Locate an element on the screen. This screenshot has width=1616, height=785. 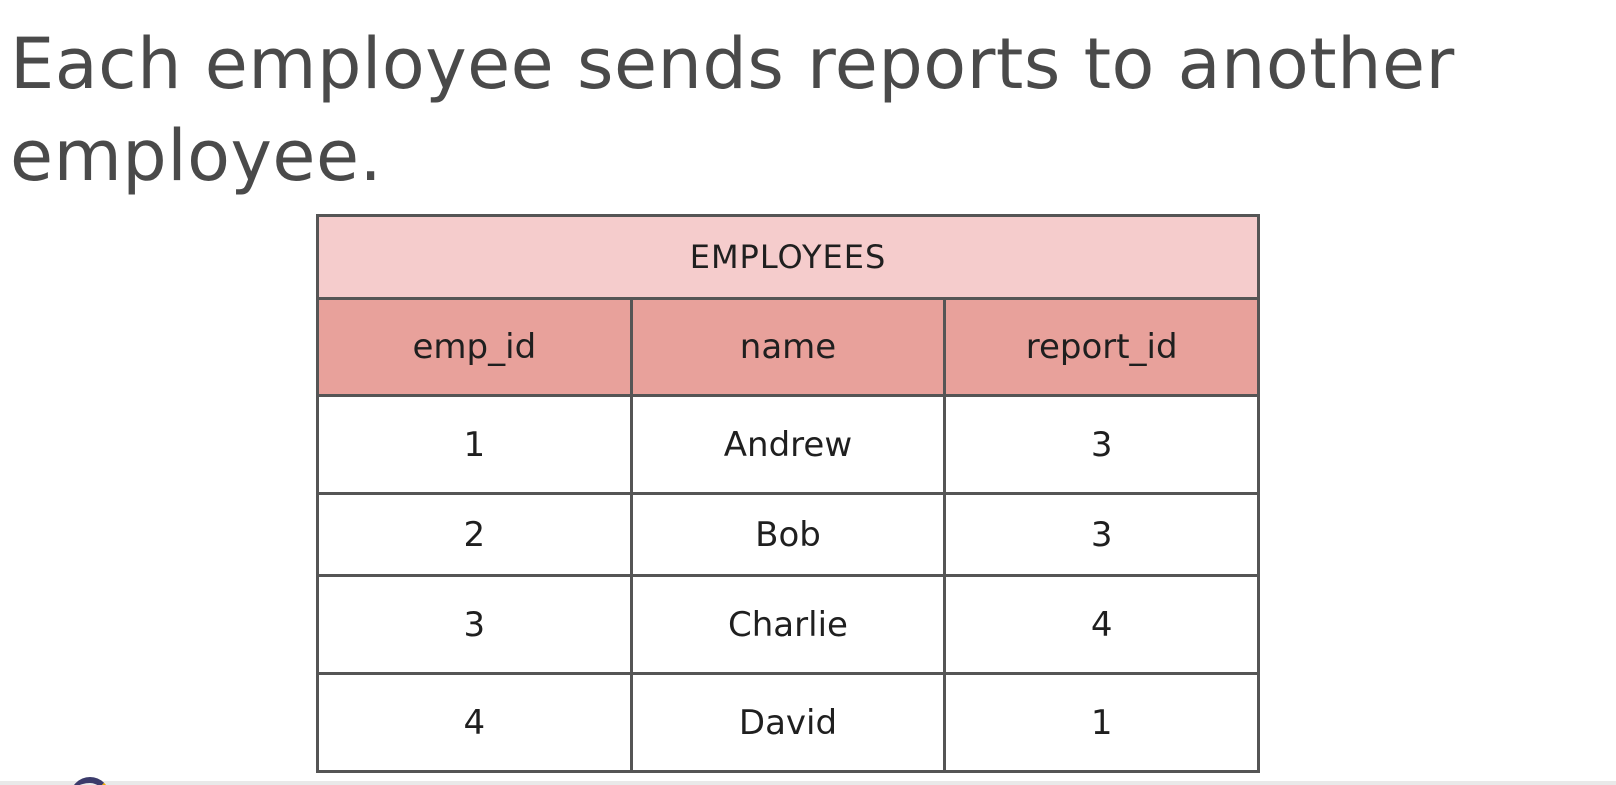
table-caption: EMPLOYEES is located at coordinates (788, 257).